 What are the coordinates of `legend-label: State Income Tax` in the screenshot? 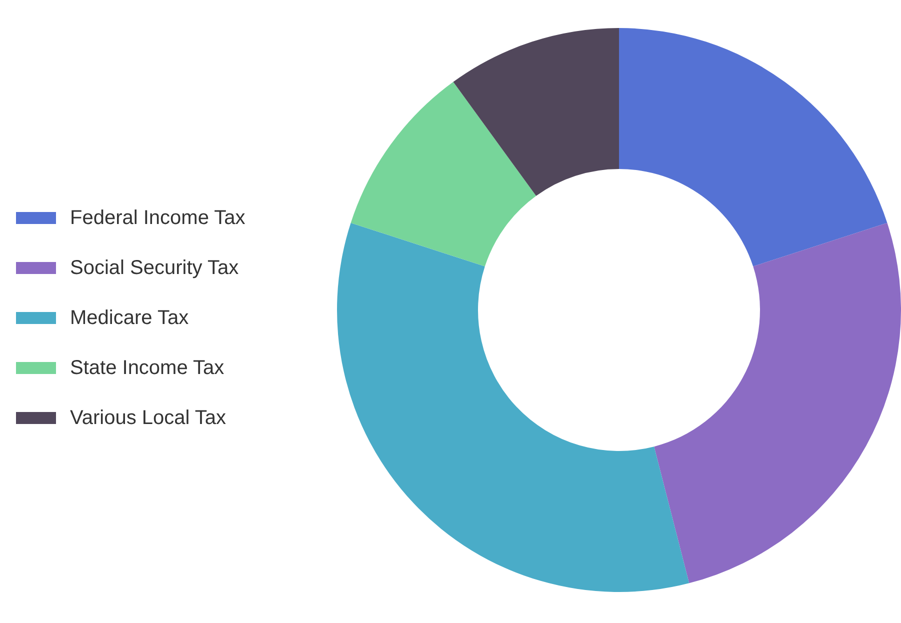 It's located at (147, 368).